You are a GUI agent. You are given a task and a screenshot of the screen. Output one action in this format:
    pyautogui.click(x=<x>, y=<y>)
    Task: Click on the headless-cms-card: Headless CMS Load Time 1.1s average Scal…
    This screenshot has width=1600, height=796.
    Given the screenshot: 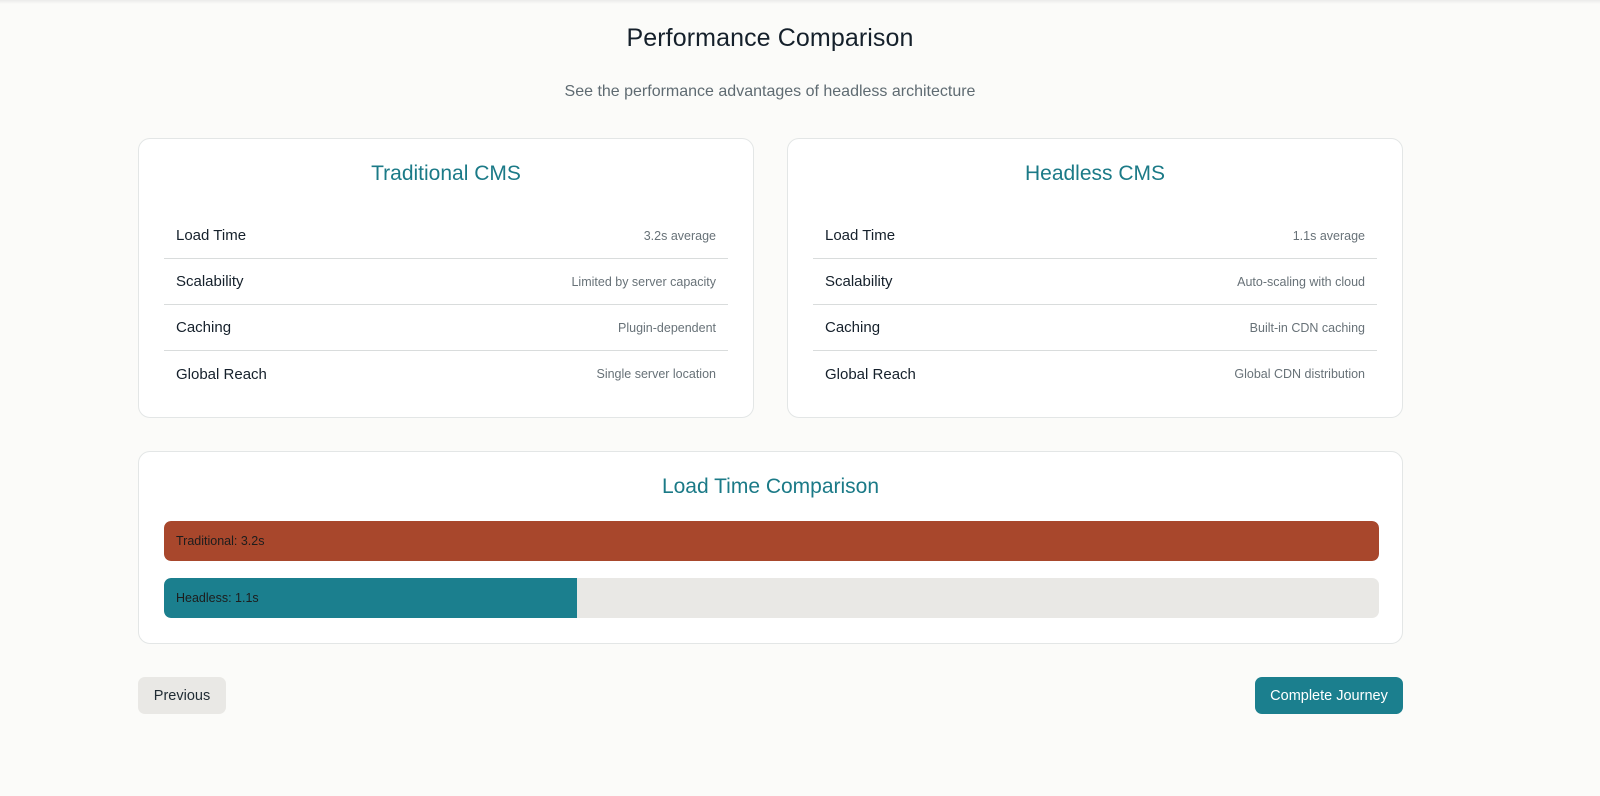 What is the action you would take?
    pyautogui.click(x=1095, y=278)
    